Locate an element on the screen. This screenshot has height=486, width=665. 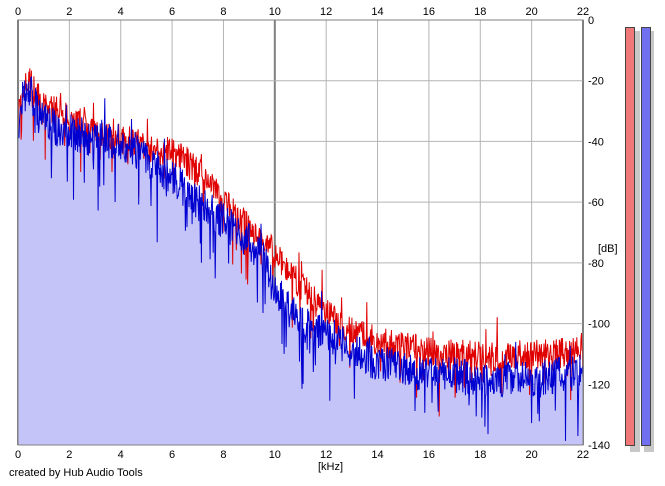
y-tick--40: -40 is located at coordinates (596, 142).